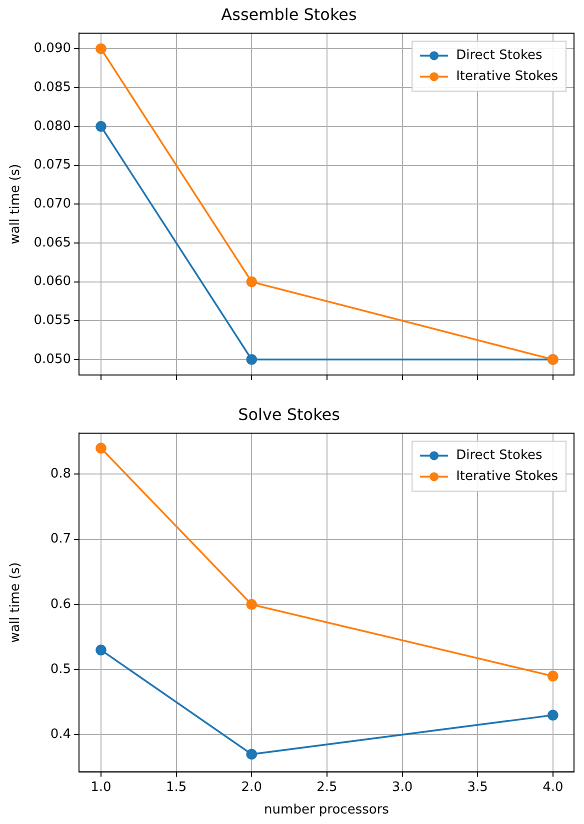  Describe the element at coordinates (101, 787) in the screenshot. I see `x-tick-label: 1.0` at that location.